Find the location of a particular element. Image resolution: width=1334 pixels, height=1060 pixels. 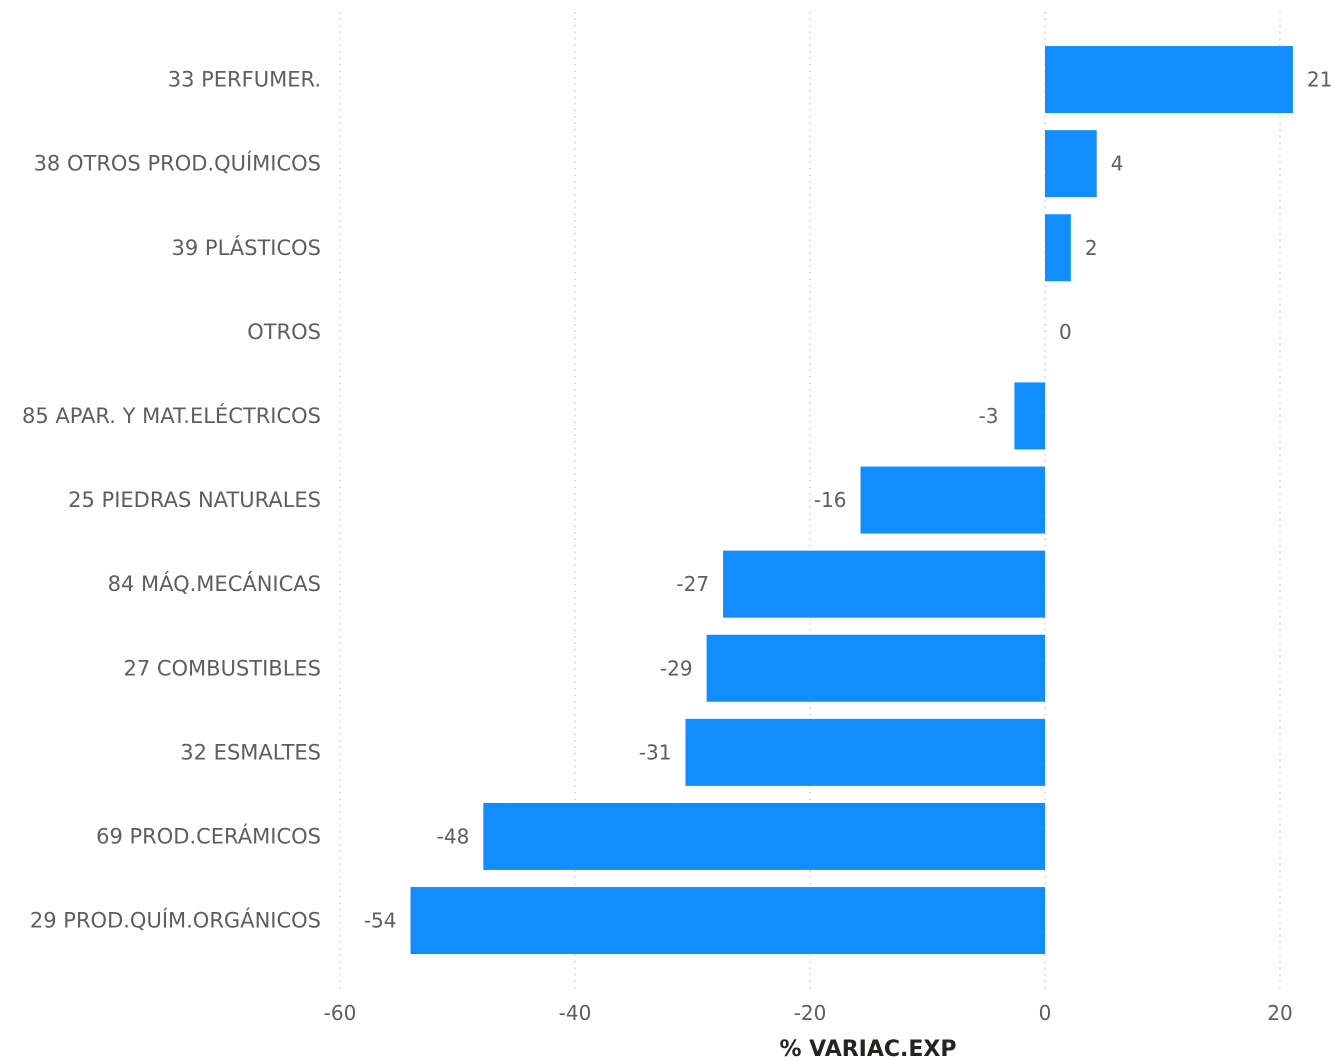

category-label: 84 MÁQ.MECÁNICAS is located at coordinates (214, 583).